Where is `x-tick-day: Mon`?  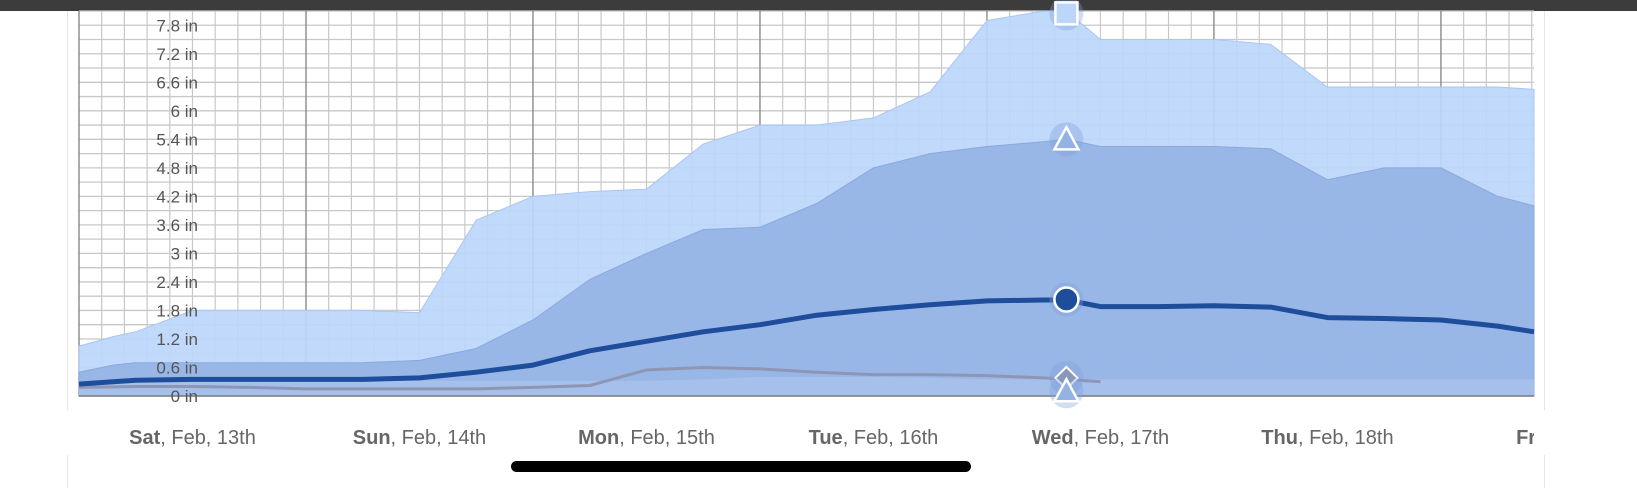 x-tick-day: Mon is located at coordinates (598, 438).